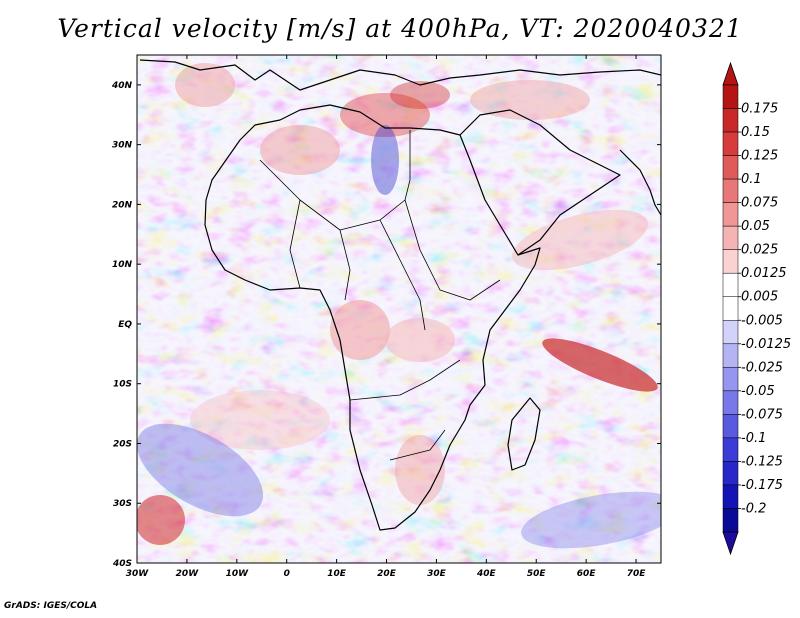 The image size is (800, 618). What do you see at coordinates (122, 265) in the screenshot?
I see `lat-tick-label: 10N` at bounding box center [122, 265].